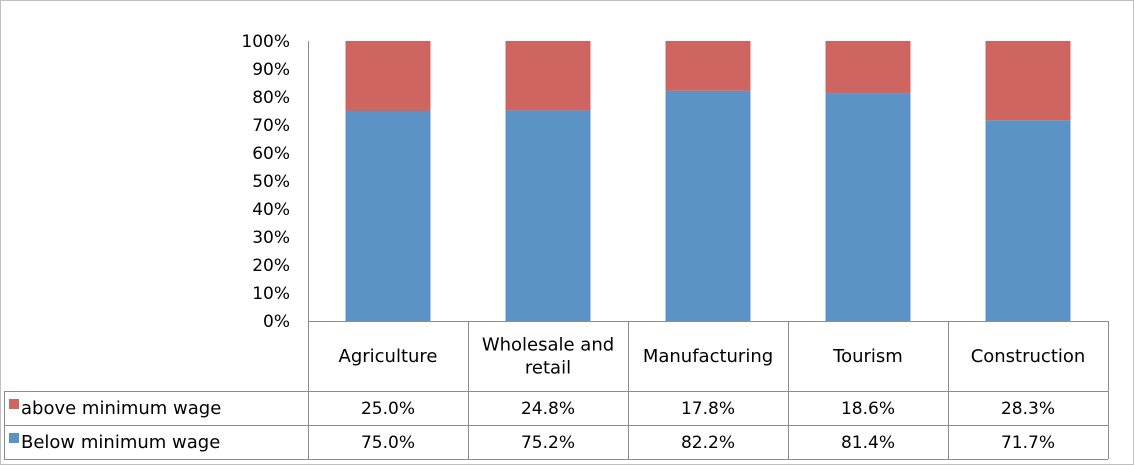 The image size is (1134, 465). What do you see at coordinates (121, 408) in the screenshot?
I see `series-name: above minimum wage` at bounding box center [121, 408].